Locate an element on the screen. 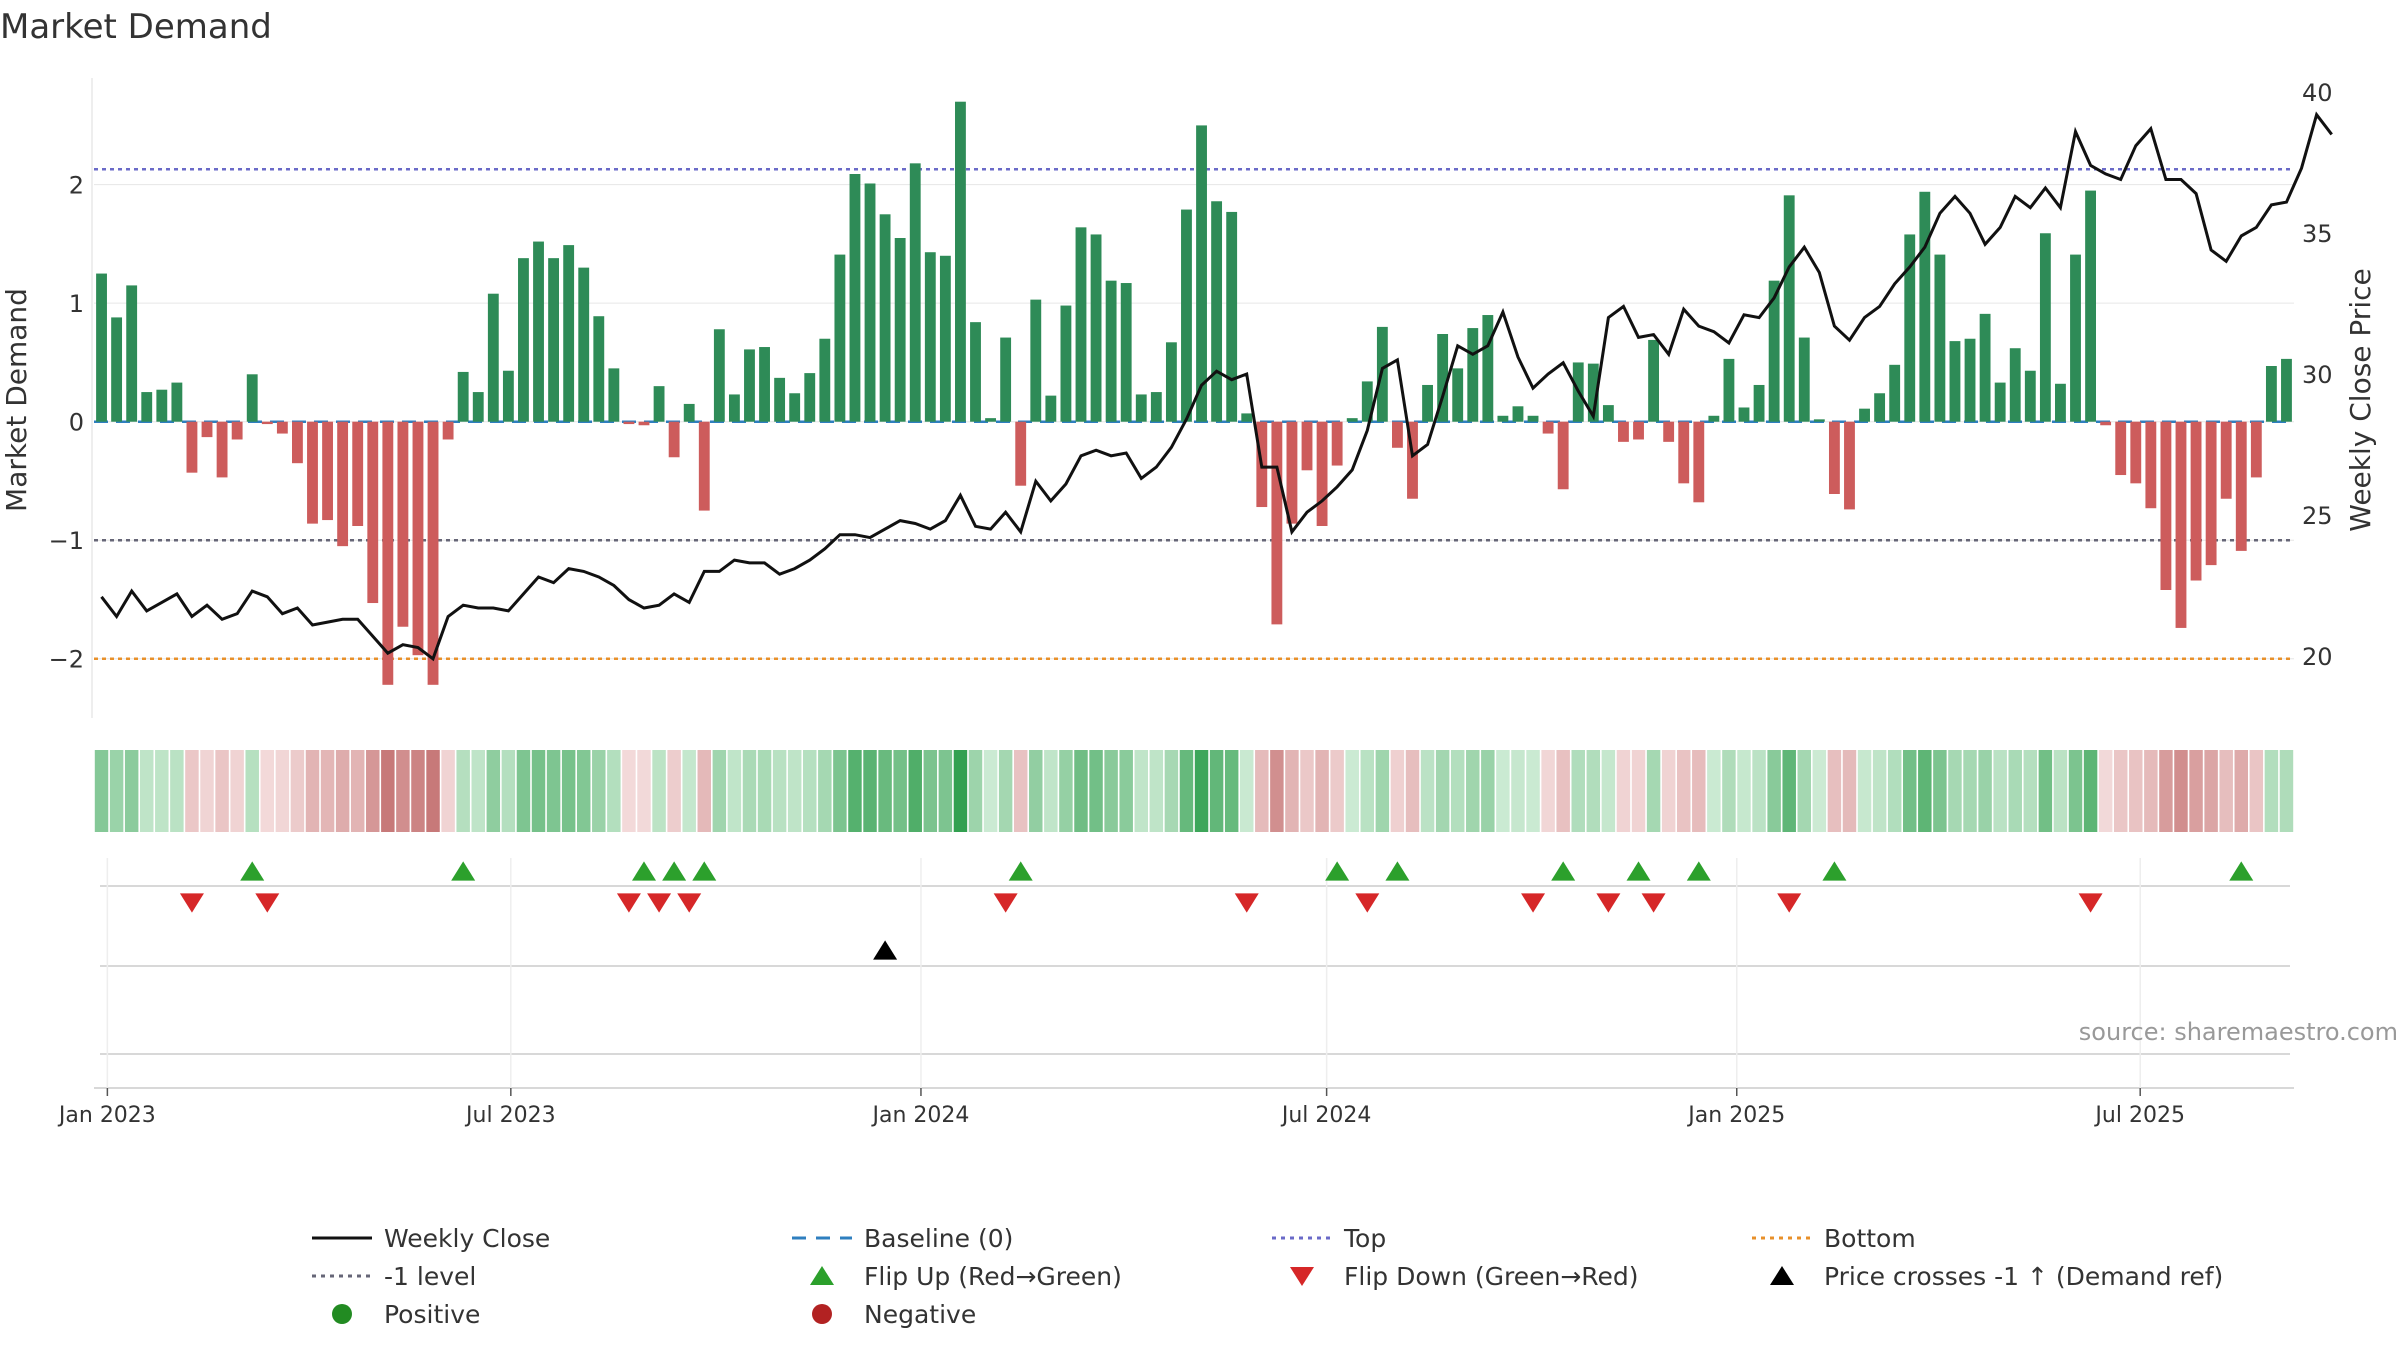 The width and height of the screenshot is (2400, 1350). legend-item-weekly_close: Weekly Close is located at coordinates (431, 1238).